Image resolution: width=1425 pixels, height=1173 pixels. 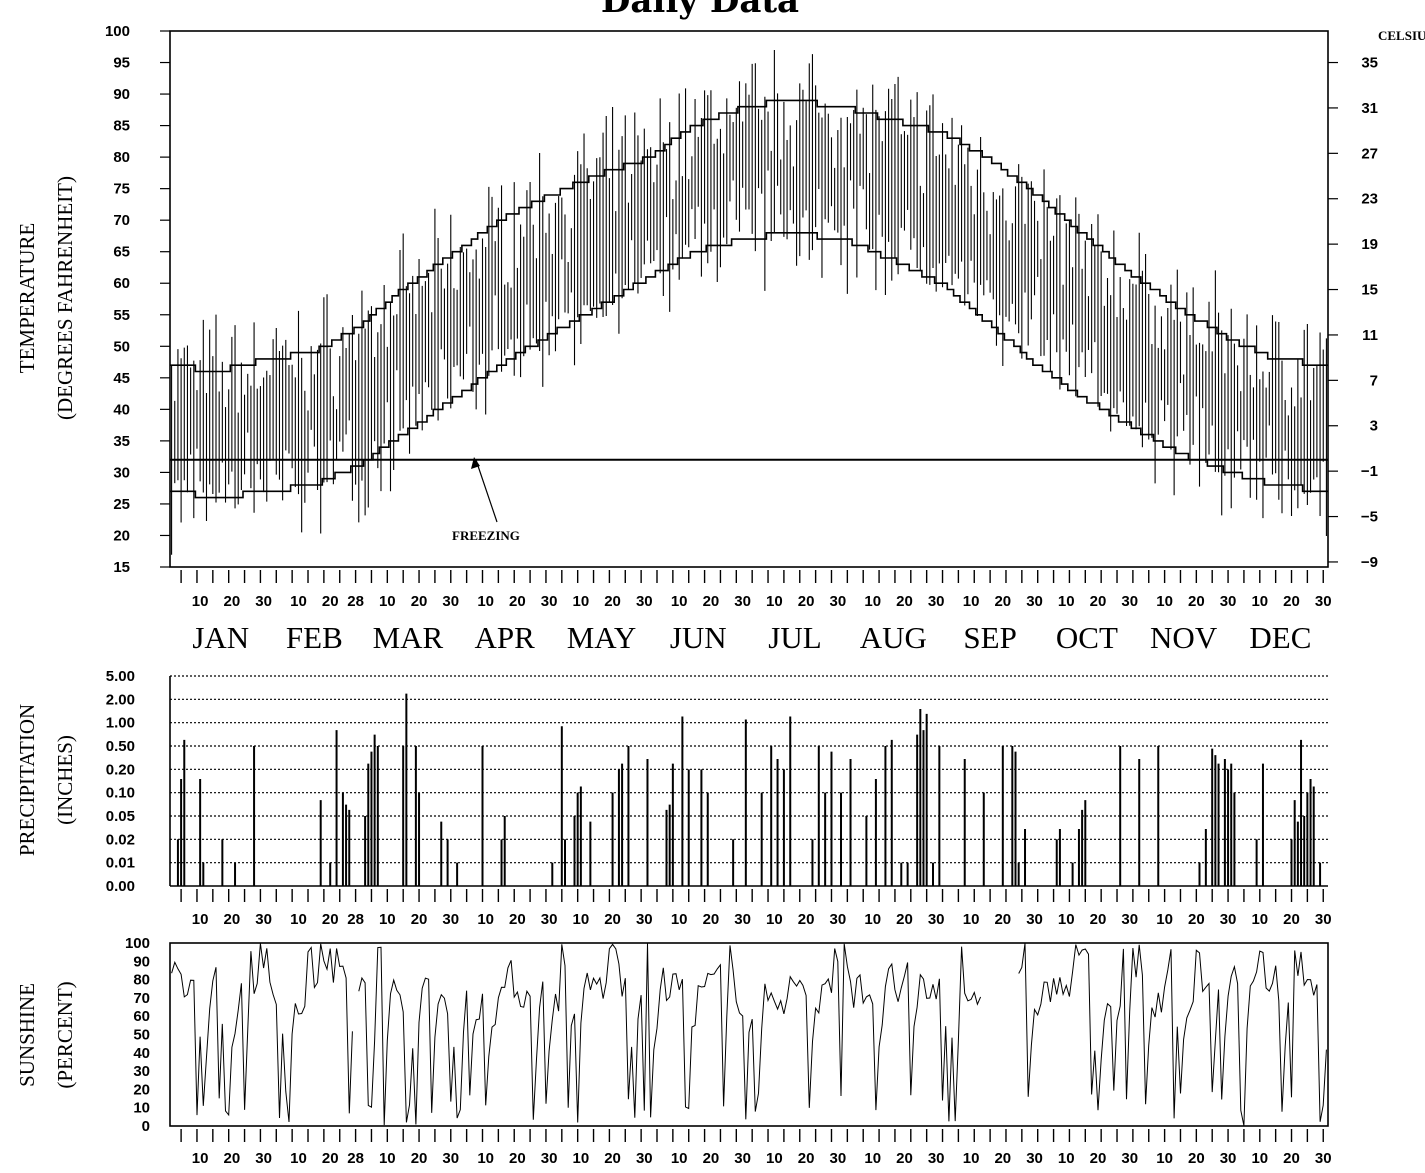 What do you see at coordinates (141, 1108) in the screenshot?
I see `sunshine-y-tick-label: 10` at bounding box center [141, 1108].